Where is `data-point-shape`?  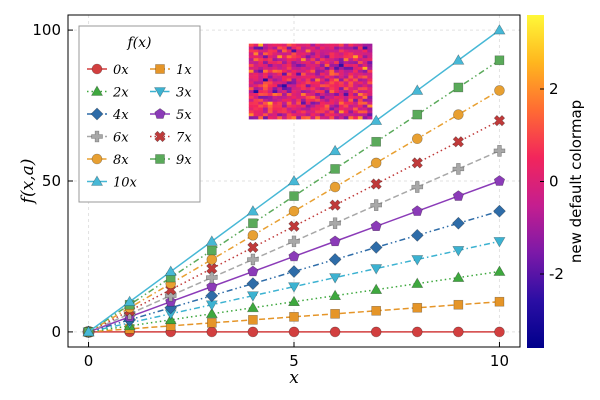 data-point-shape is located at coordinates (253, 247).